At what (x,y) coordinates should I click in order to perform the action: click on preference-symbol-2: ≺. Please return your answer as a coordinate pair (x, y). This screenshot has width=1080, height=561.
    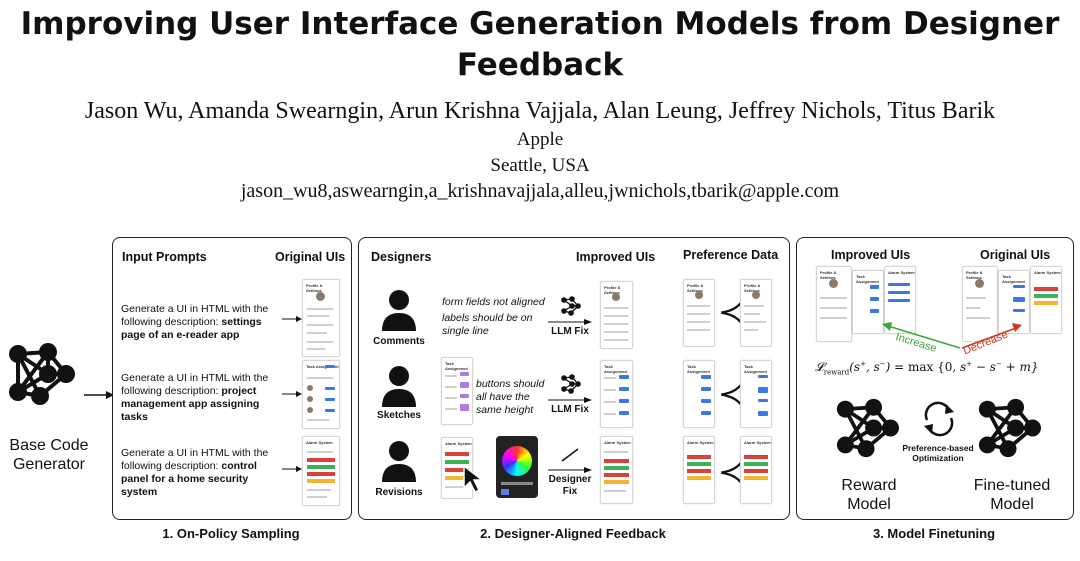
    Looking at the image, I should click on (731, 394).